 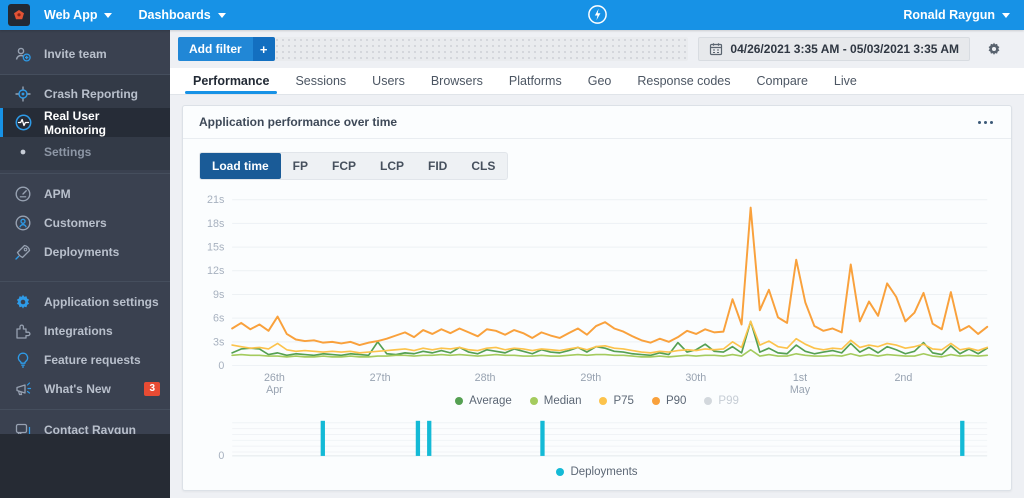 What do you see at coordinates (68, 151) in the screenshot?
I see `sidebar-item-label: Settings` at bounding box center [68, 151].